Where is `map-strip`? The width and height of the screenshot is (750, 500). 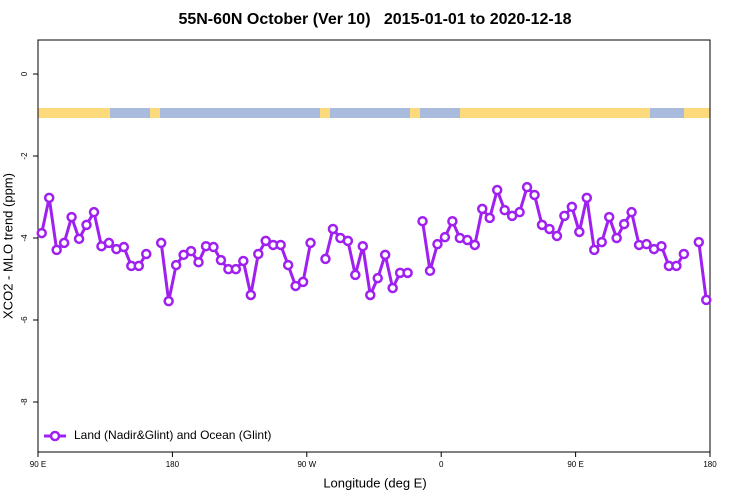 map-strip is located at coordinates (374, 113).